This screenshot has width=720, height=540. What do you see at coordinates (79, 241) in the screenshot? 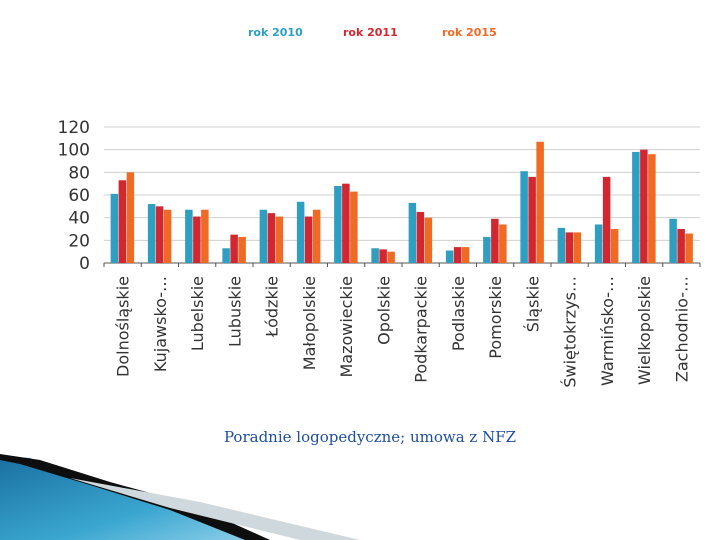
I see `y-tick-label: 20` at bounding box center [79, 241].